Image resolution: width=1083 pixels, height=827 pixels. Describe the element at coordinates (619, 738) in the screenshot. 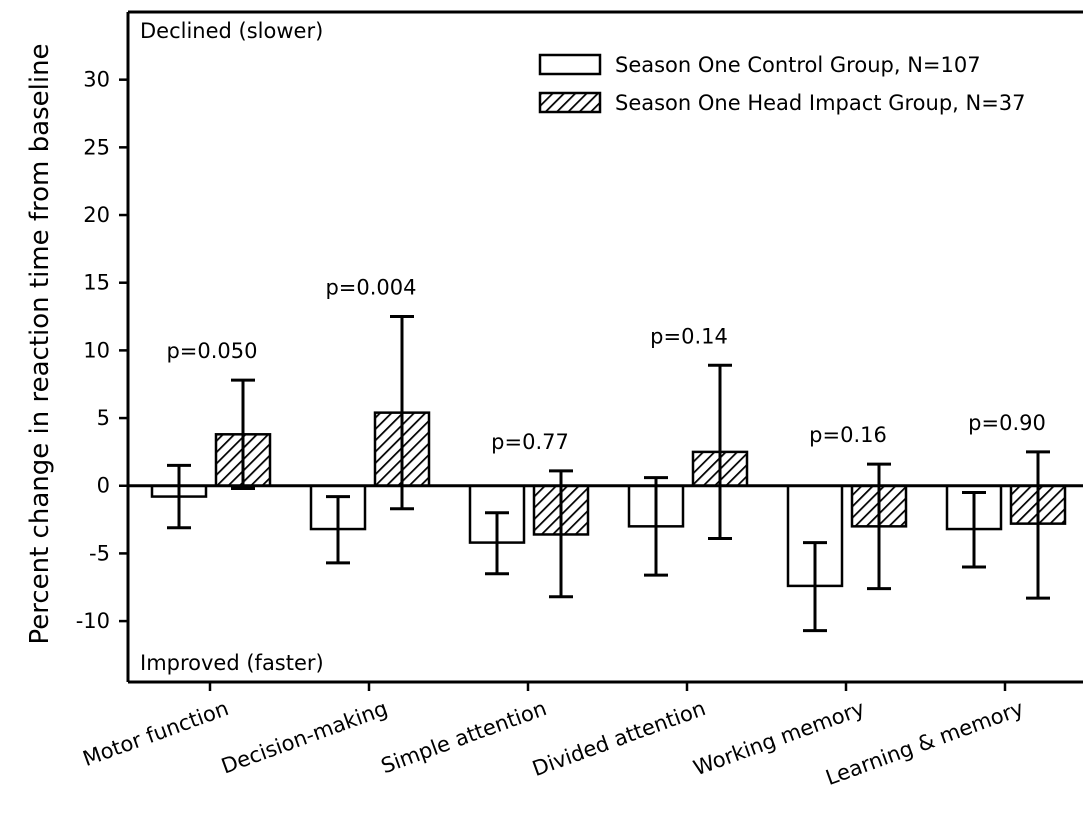

I see `x-category-label: Divided attention` at that location.